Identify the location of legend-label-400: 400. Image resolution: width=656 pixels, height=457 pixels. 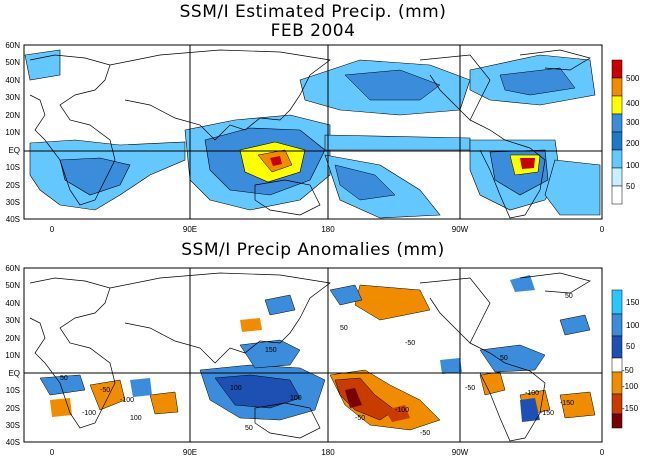
(633, 103).